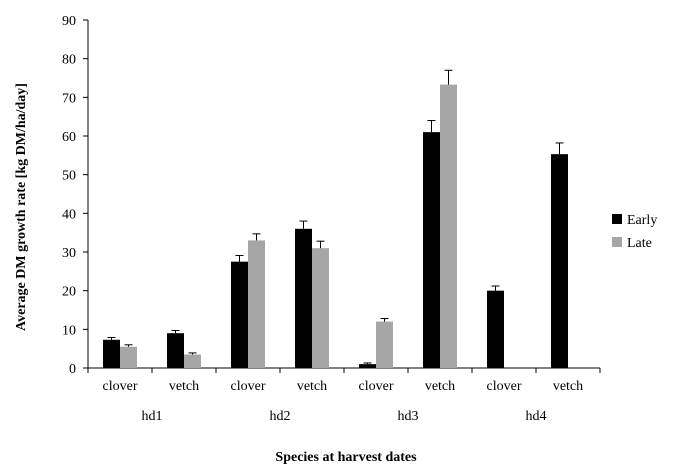 The height and width of the screenshot is (467, 692). What do you see at coordinates (72, 369) in the screenshot?
I see `y-tick-label: 0` at bounding box center [72, 369].